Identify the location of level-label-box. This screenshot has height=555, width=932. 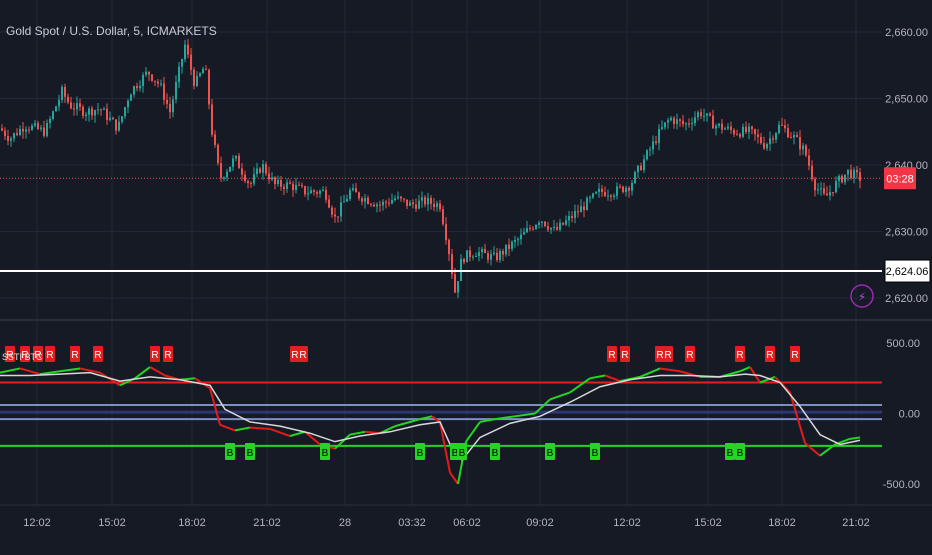
(907, 271).